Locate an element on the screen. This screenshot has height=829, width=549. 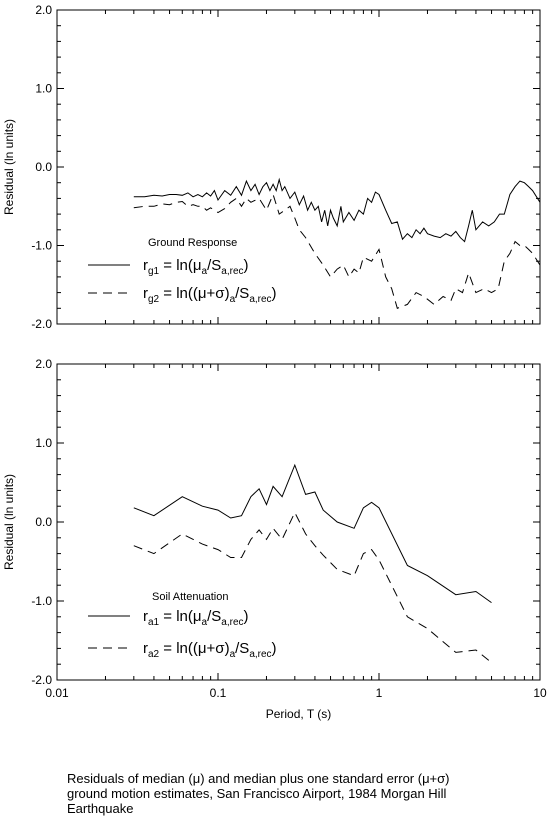
x-tick-label: 0.1 is located at coordinates (218, 693).